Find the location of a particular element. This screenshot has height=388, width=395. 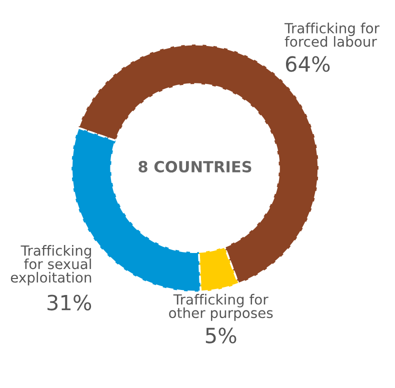

slice-label: Trafficking for other purposes is located at coordinates (221, 307).